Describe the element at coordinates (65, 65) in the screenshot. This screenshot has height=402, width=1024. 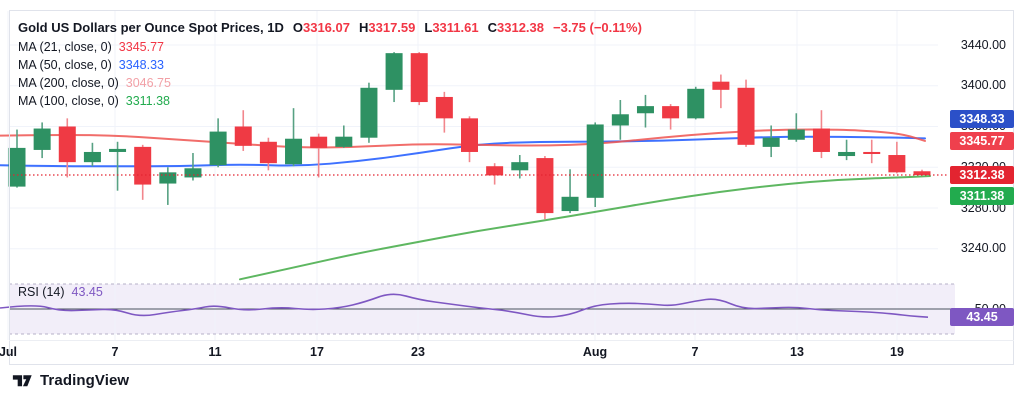
I see `study-label: MA (50, close, 0)` at that location.